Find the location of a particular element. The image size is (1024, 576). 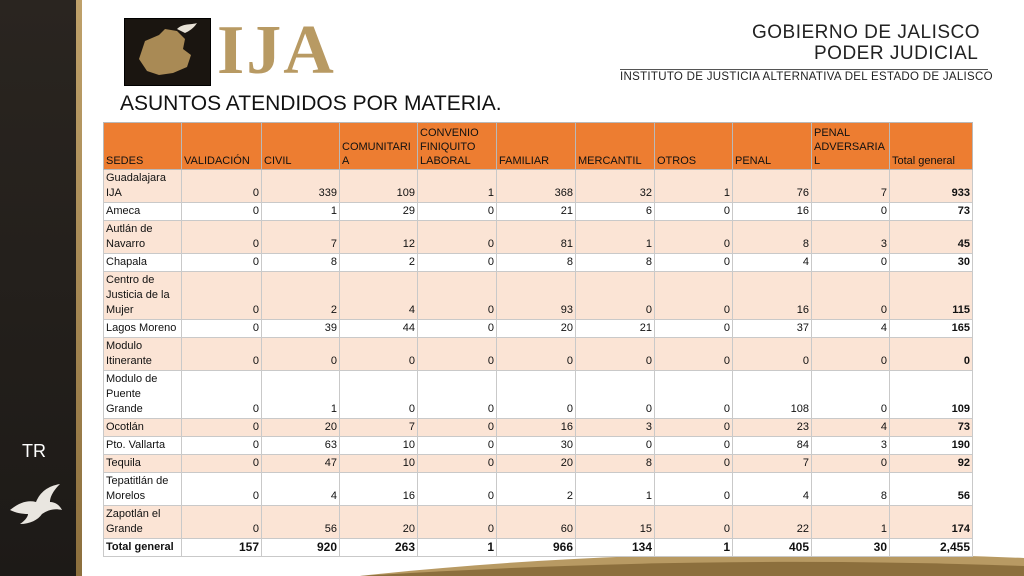

value-cell: 22 is located at coordinates (772, 522).